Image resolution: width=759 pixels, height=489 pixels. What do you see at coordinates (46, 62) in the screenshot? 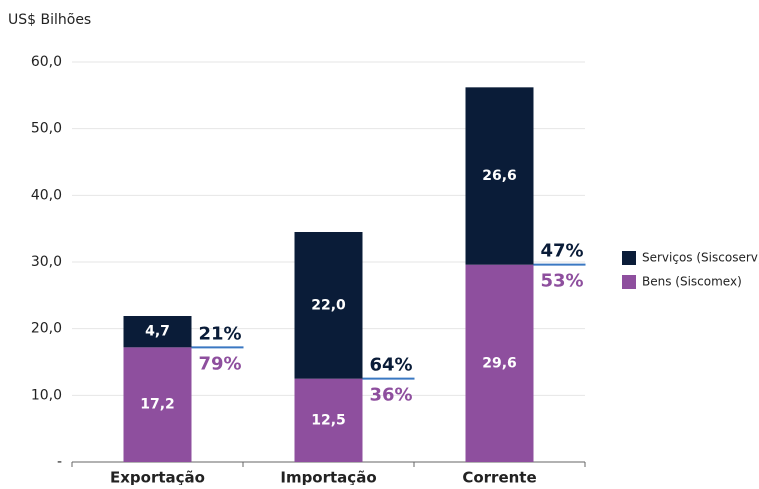
I see `y-tick-label: 60,0` at bounding box center [46, 62].